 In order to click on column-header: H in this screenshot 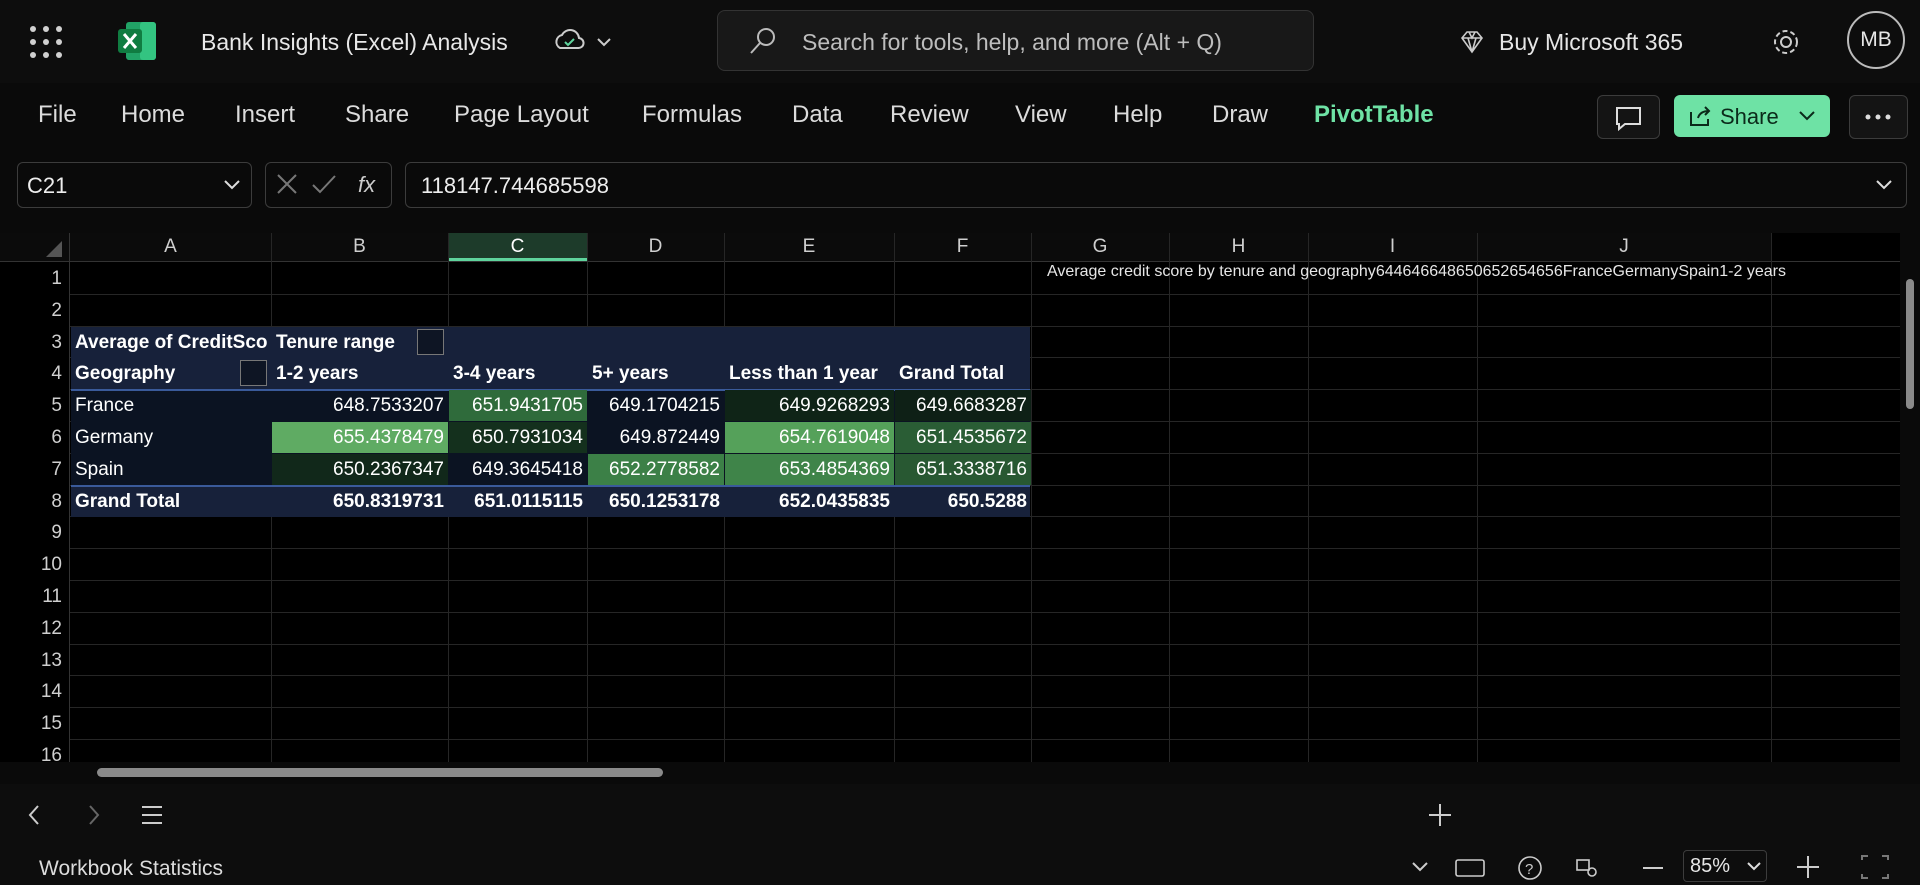, I will do `click(1238, 247)`.